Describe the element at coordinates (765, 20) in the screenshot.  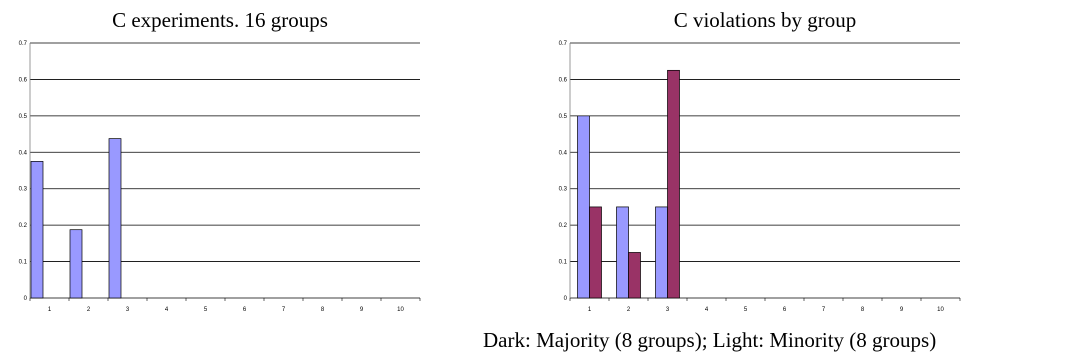
I see `chart-title-right: C violations by group` at that location.